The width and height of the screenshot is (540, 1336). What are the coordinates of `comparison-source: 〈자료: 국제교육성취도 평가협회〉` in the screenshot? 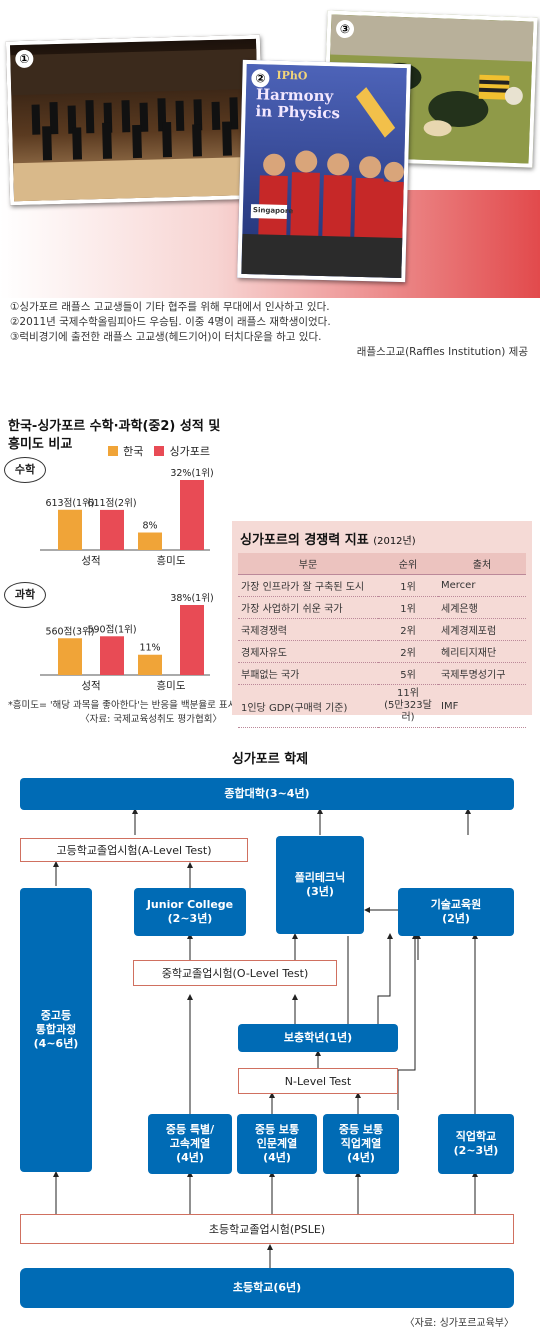 It's located at (151, 719).